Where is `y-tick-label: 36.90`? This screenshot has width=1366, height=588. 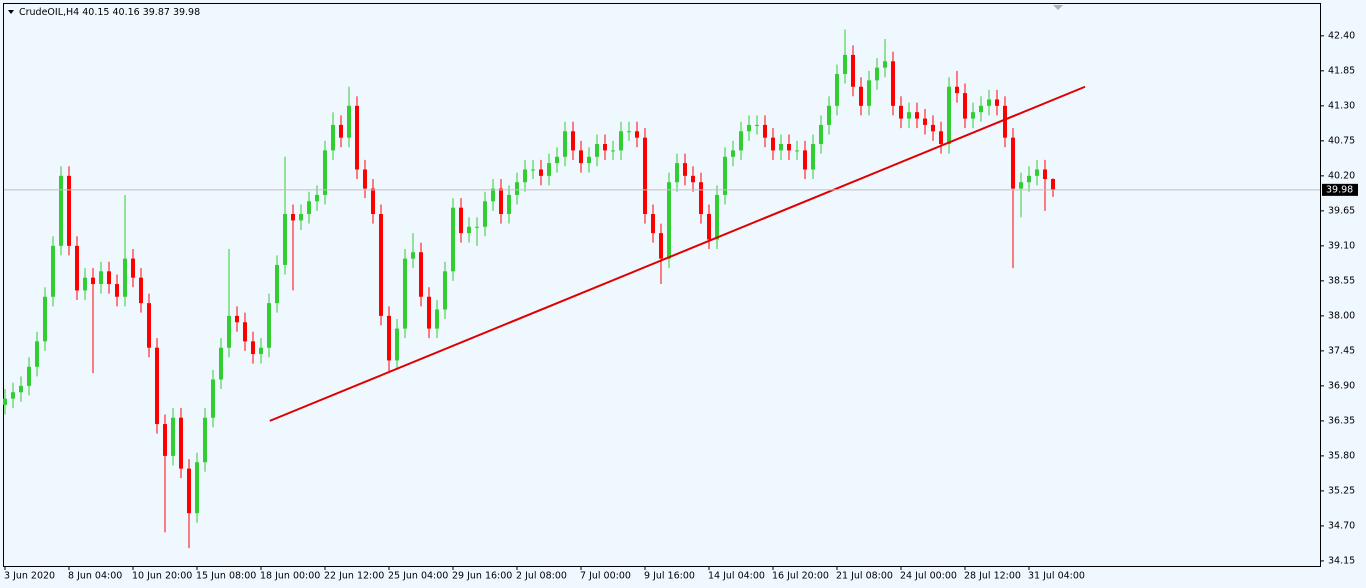
y-tick-label: 36.90 is located at coordinates (1341, 385).